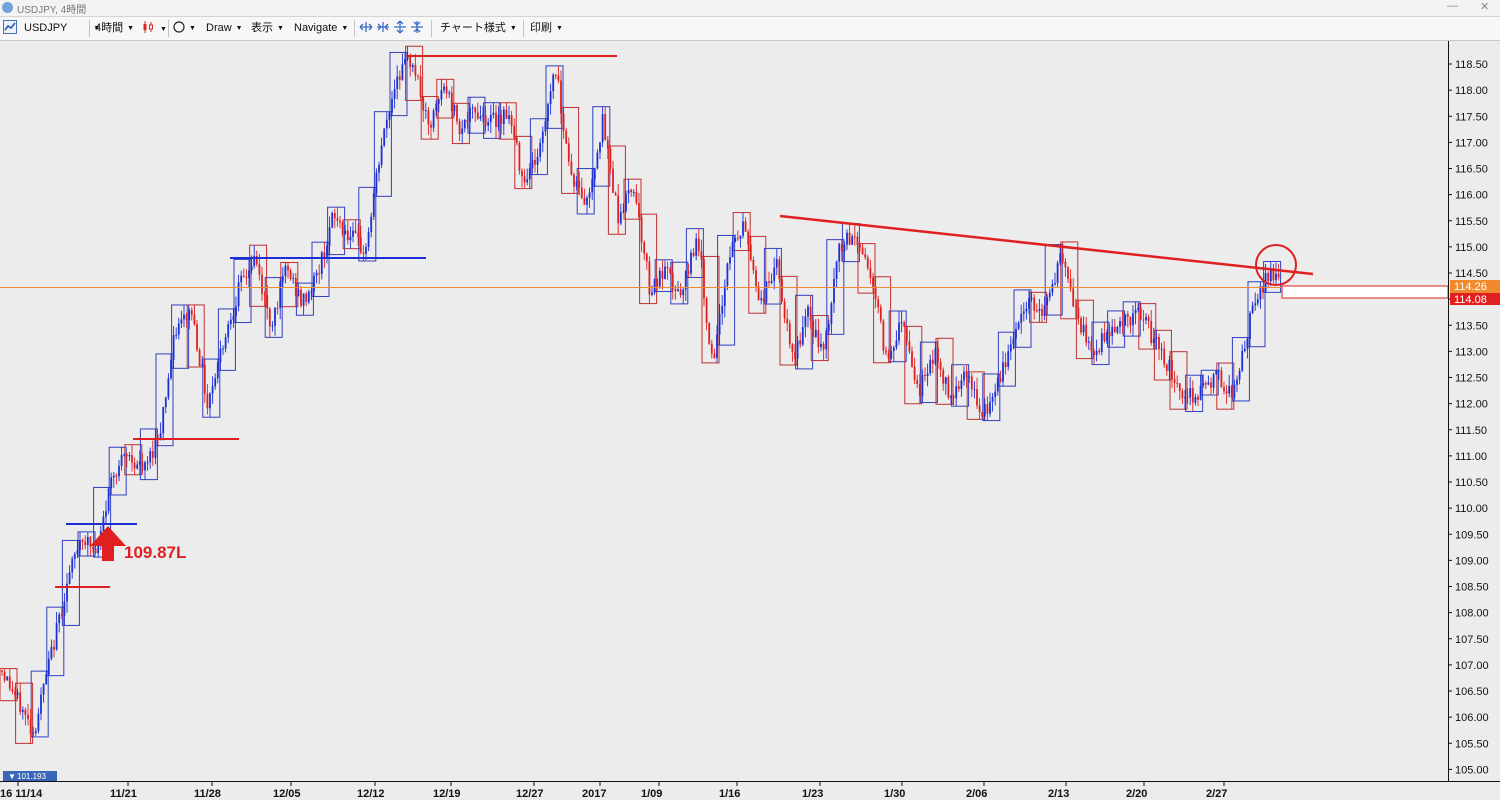 This screenshot has height=800, width=1500. I want to click on timeframe-select: 4時間 ▼, so click(114, 28).